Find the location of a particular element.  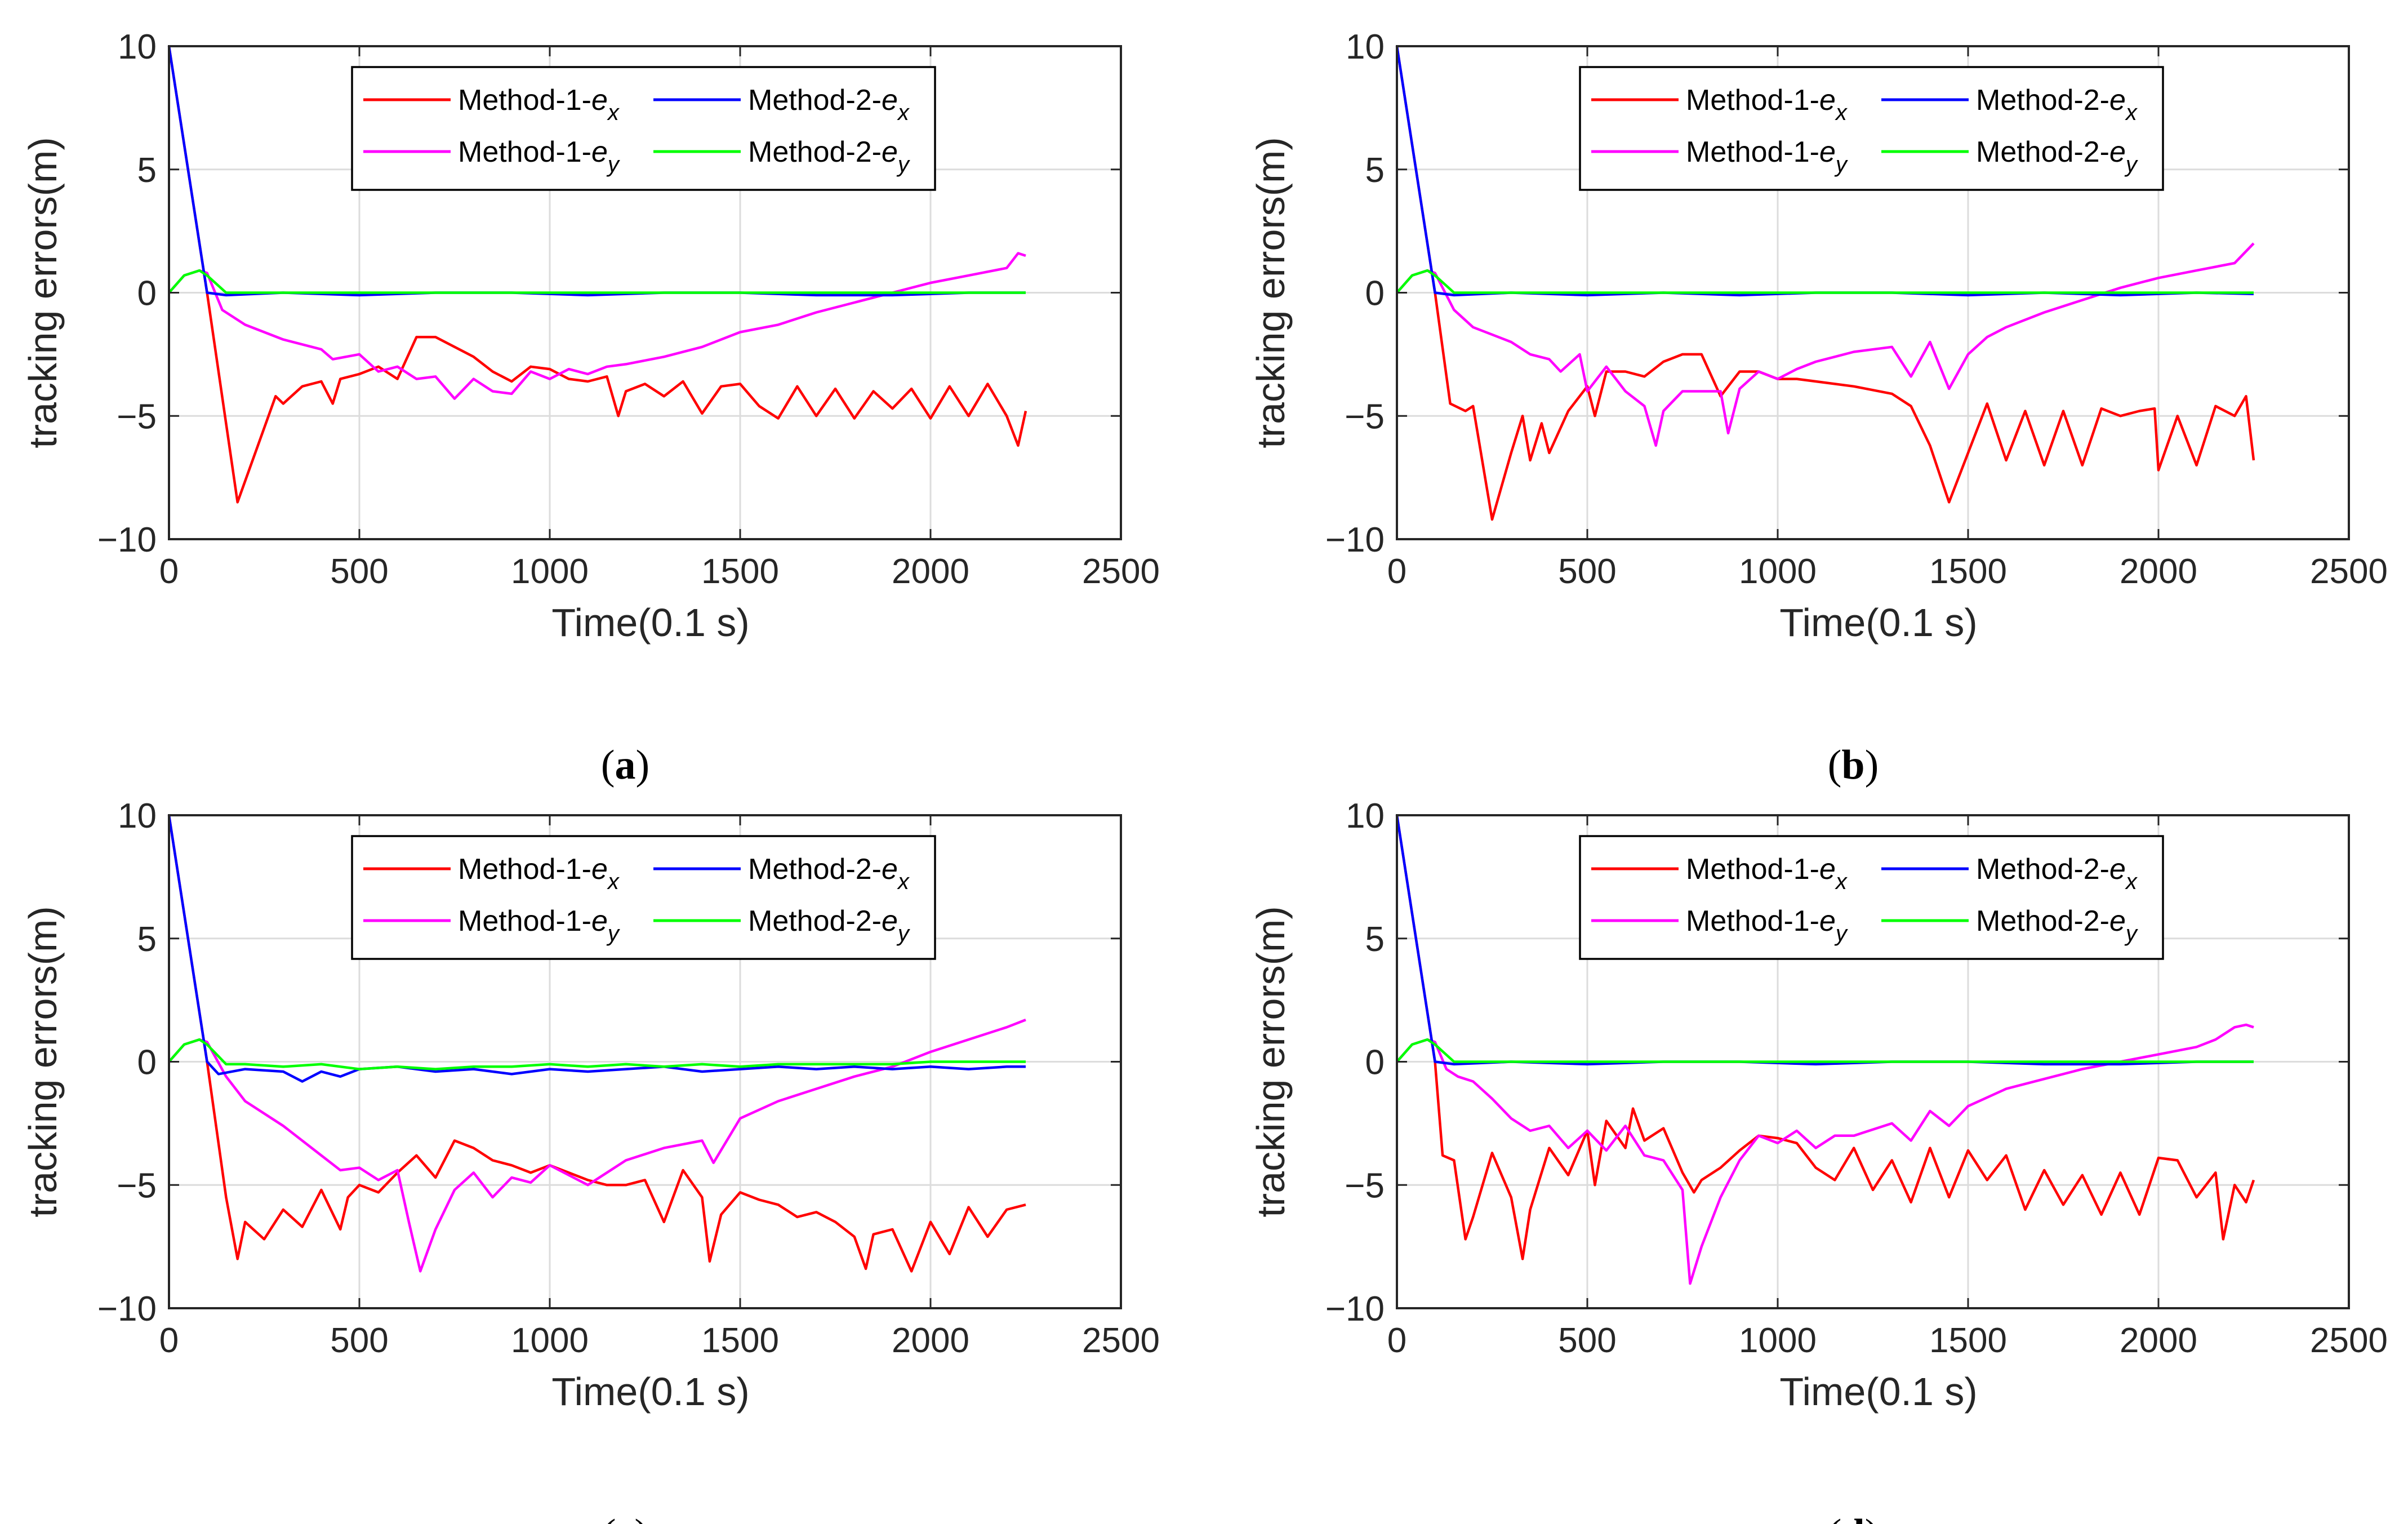

series-line-m2ex is located at coordinates (597, 949).